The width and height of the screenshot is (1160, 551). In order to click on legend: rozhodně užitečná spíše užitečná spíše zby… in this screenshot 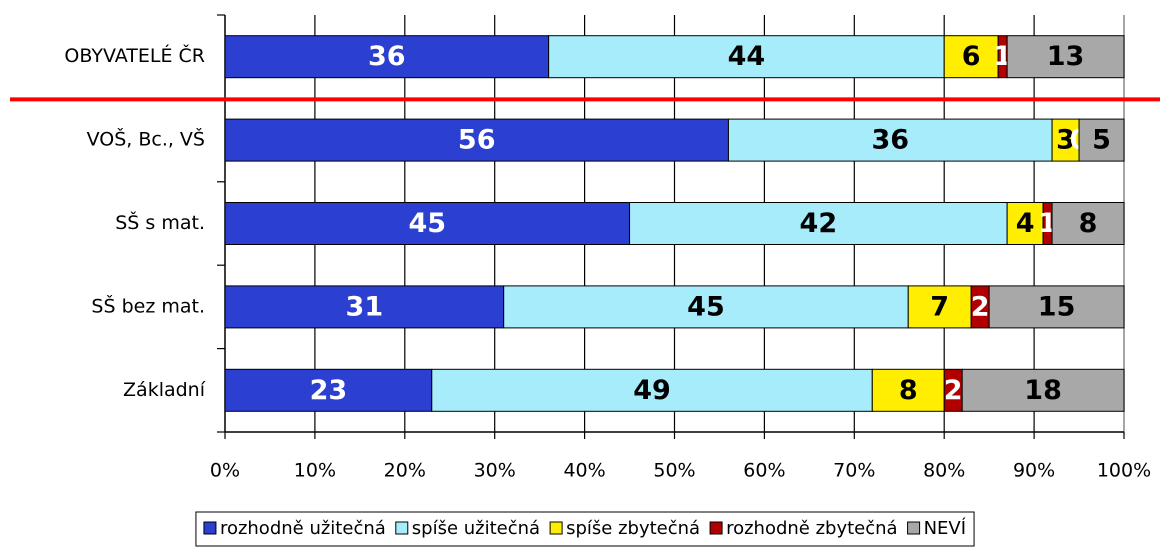, I will do `click(585, 529)`.